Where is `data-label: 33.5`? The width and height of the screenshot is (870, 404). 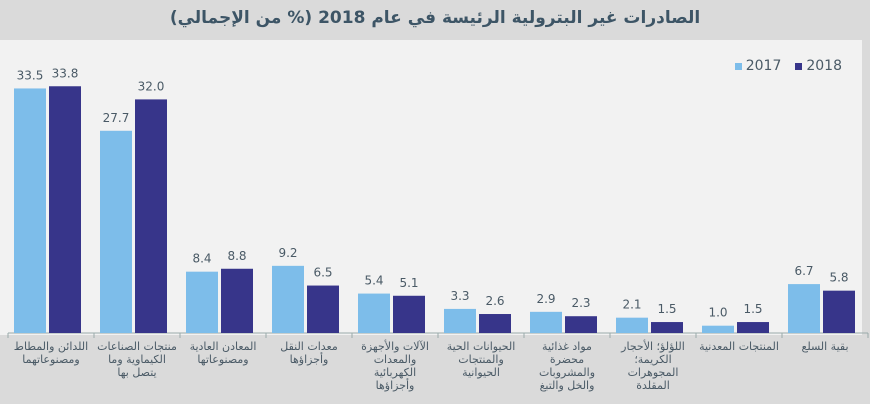 data-label: 33.5 is located at coordinates (30, 75).